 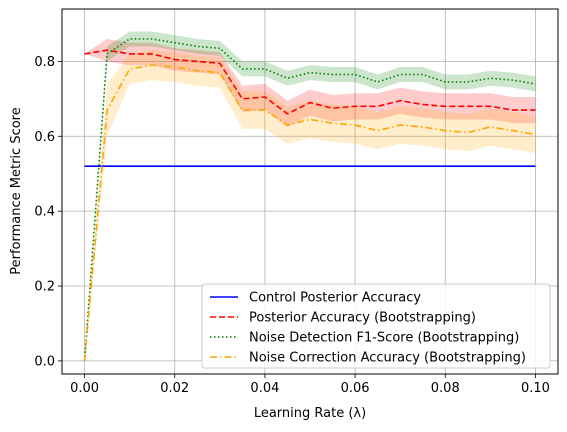 I want to click on x-tick-label: 0.04, so click(x=264, y=388).